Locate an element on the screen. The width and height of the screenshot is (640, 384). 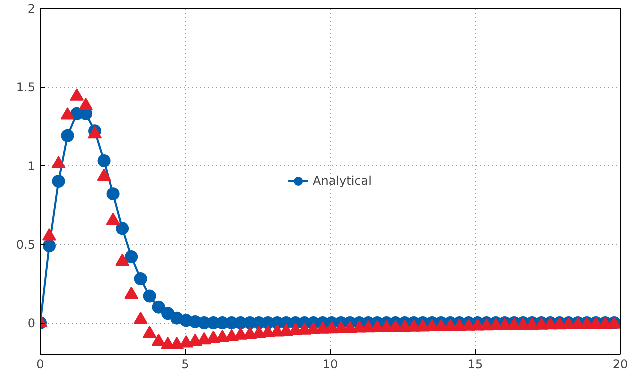
x-tick-label: 15 is located at coordinates (476, 365).